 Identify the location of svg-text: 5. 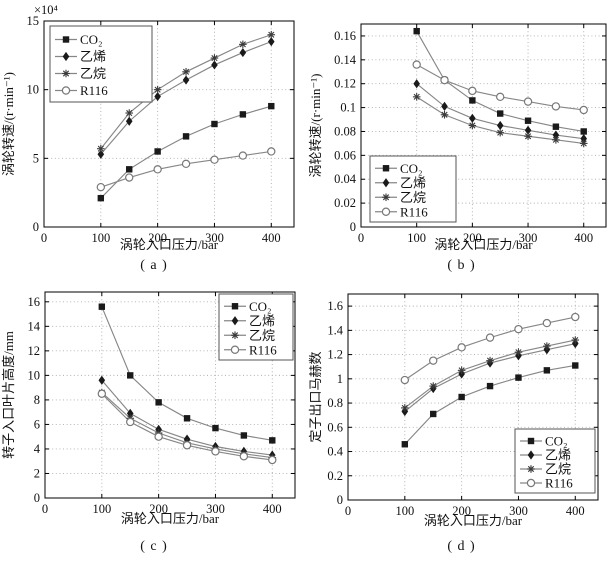
(36, 158).